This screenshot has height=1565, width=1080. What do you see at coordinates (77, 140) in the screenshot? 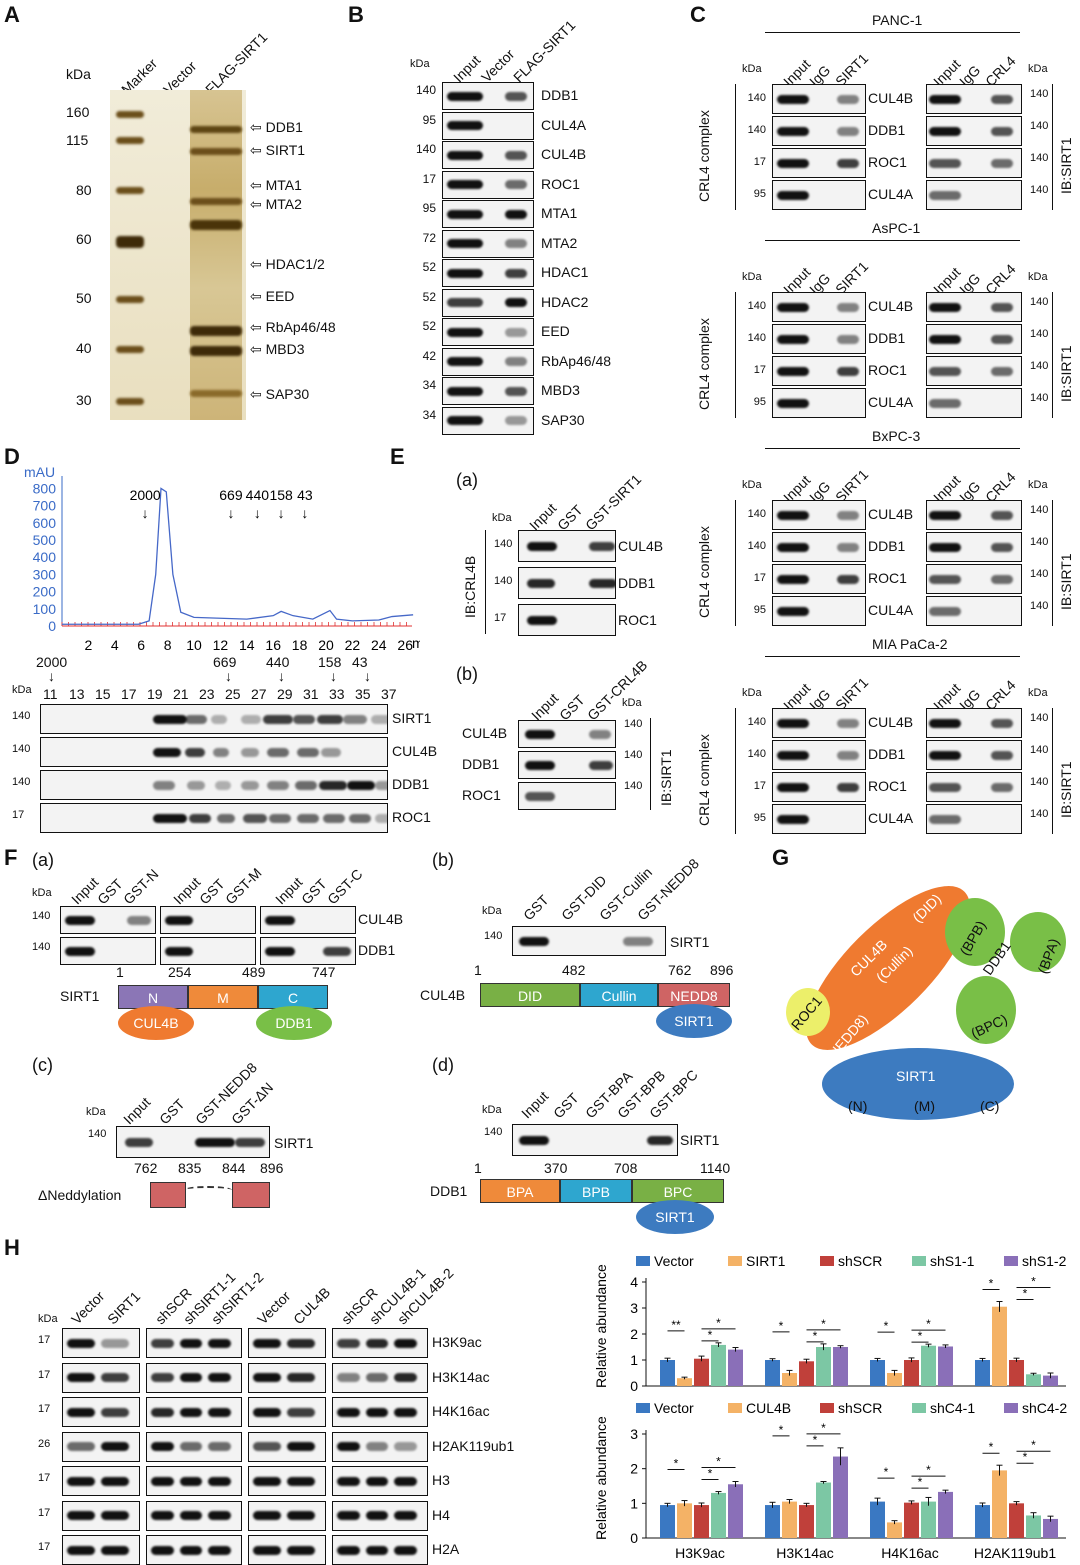
I see `mw-marker: 115` at bounding box center [77, 140].